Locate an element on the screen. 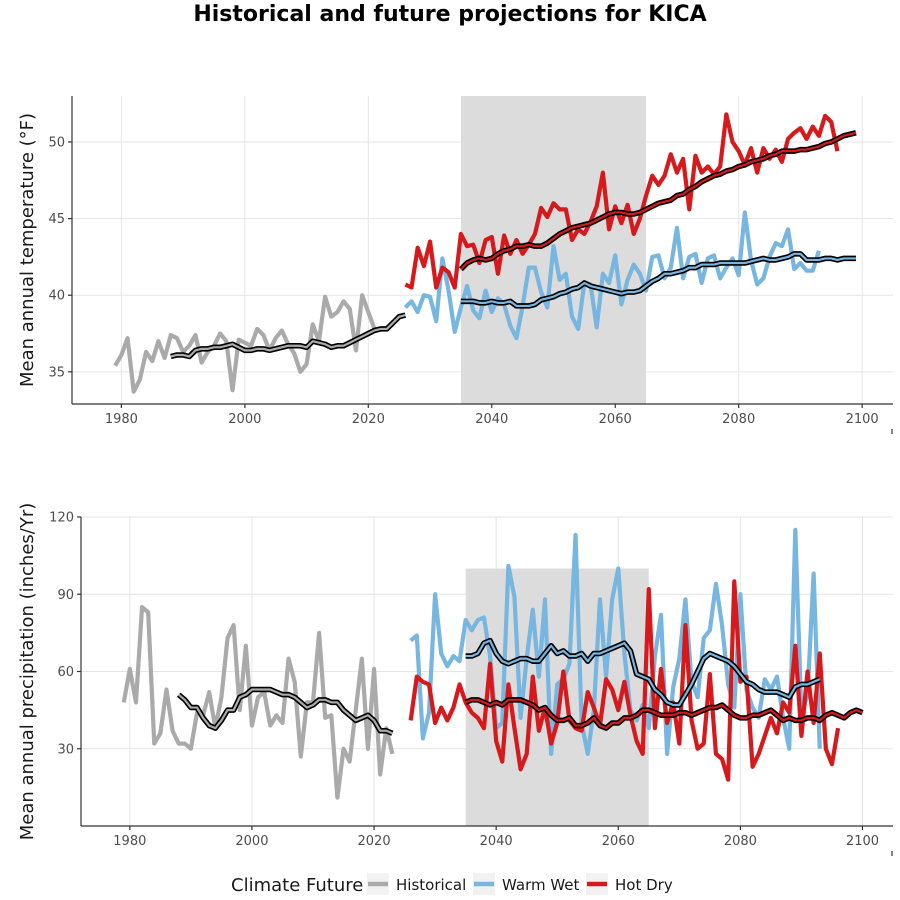 This screenshot has width=900, height=900. legend: Climate Future Historical Warm Wet Hot Dry is located at coordinates (452, 884).